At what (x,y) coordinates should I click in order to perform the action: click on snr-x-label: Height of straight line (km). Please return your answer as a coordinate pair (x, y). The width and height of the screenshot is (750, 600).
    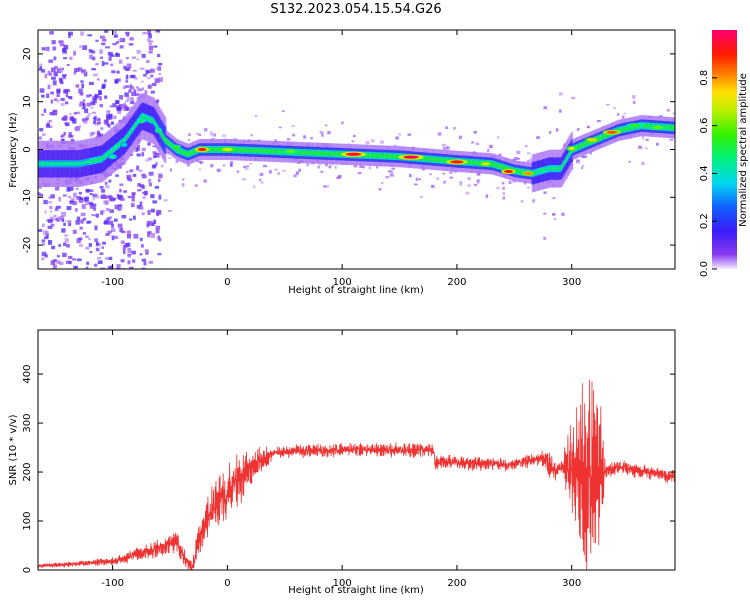
    Looking at the image, I should click on (356, 590).